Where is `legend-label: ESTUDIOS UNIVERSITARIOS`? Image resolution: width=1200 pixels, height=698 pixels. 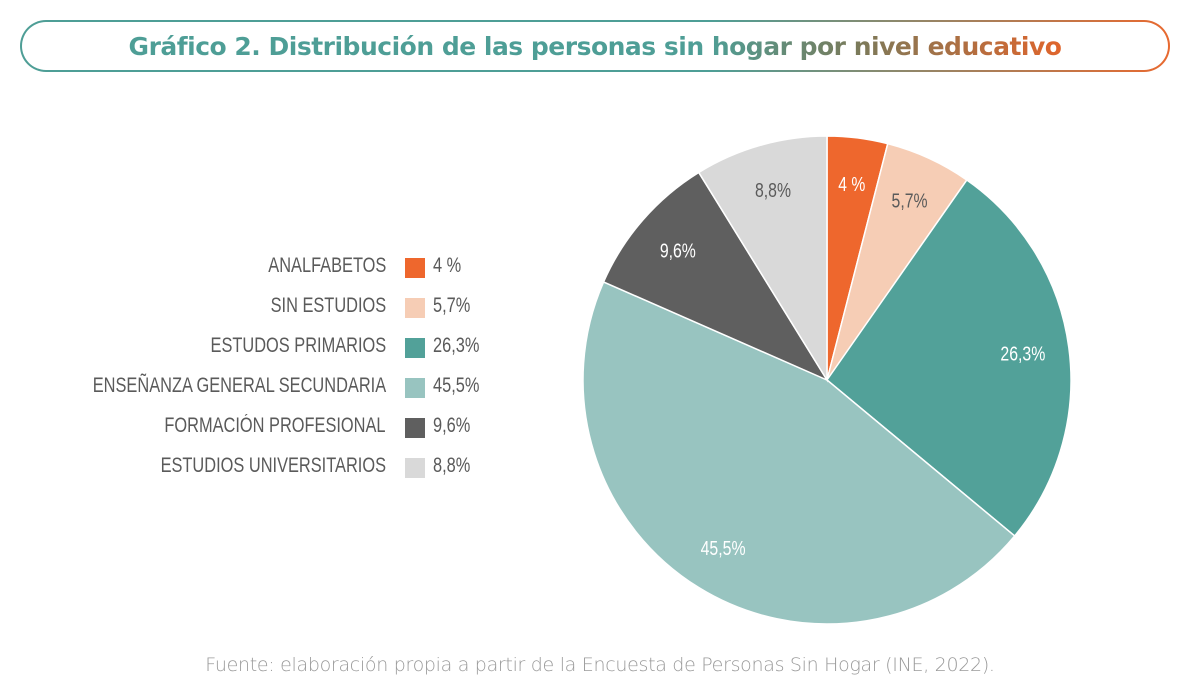 legend-label: ESTUDIOS UNIVERSITARIOS is located at coordinates (273, 465).